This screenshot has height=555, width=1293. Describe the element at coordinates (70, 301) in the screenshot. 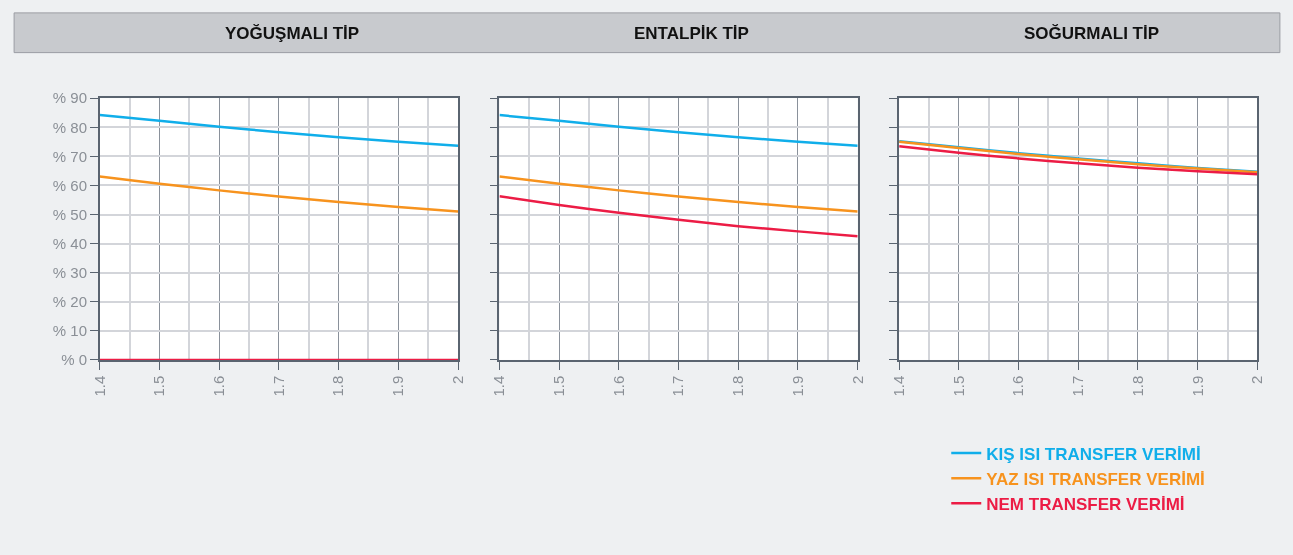

I see `y-tick-label: % 20` at that location.